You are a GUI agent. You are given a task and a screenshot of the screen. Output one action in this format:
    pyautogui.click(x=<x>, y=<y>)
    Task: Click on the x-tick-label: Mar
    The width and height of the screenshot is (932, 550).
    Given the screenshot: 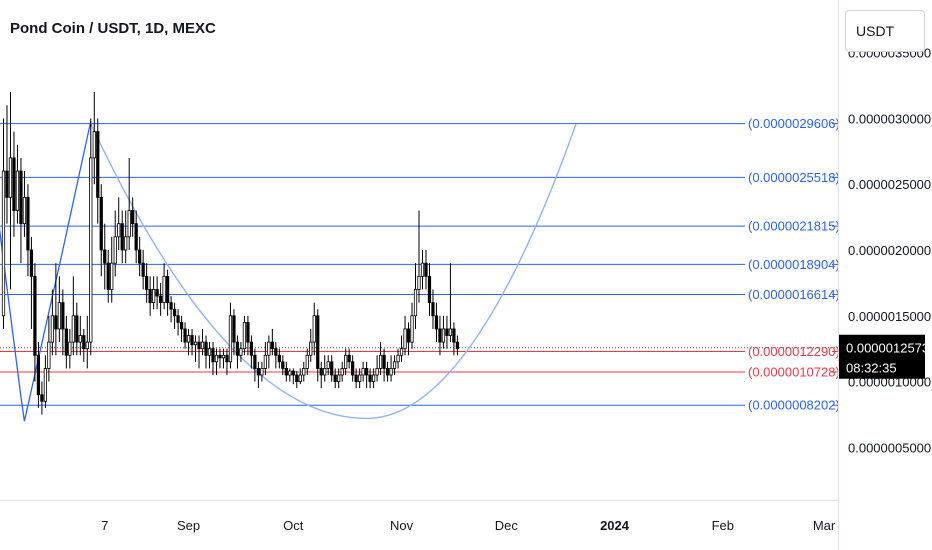 What is the action you would take?
    pyautogui.click(x=824, y=525)
    